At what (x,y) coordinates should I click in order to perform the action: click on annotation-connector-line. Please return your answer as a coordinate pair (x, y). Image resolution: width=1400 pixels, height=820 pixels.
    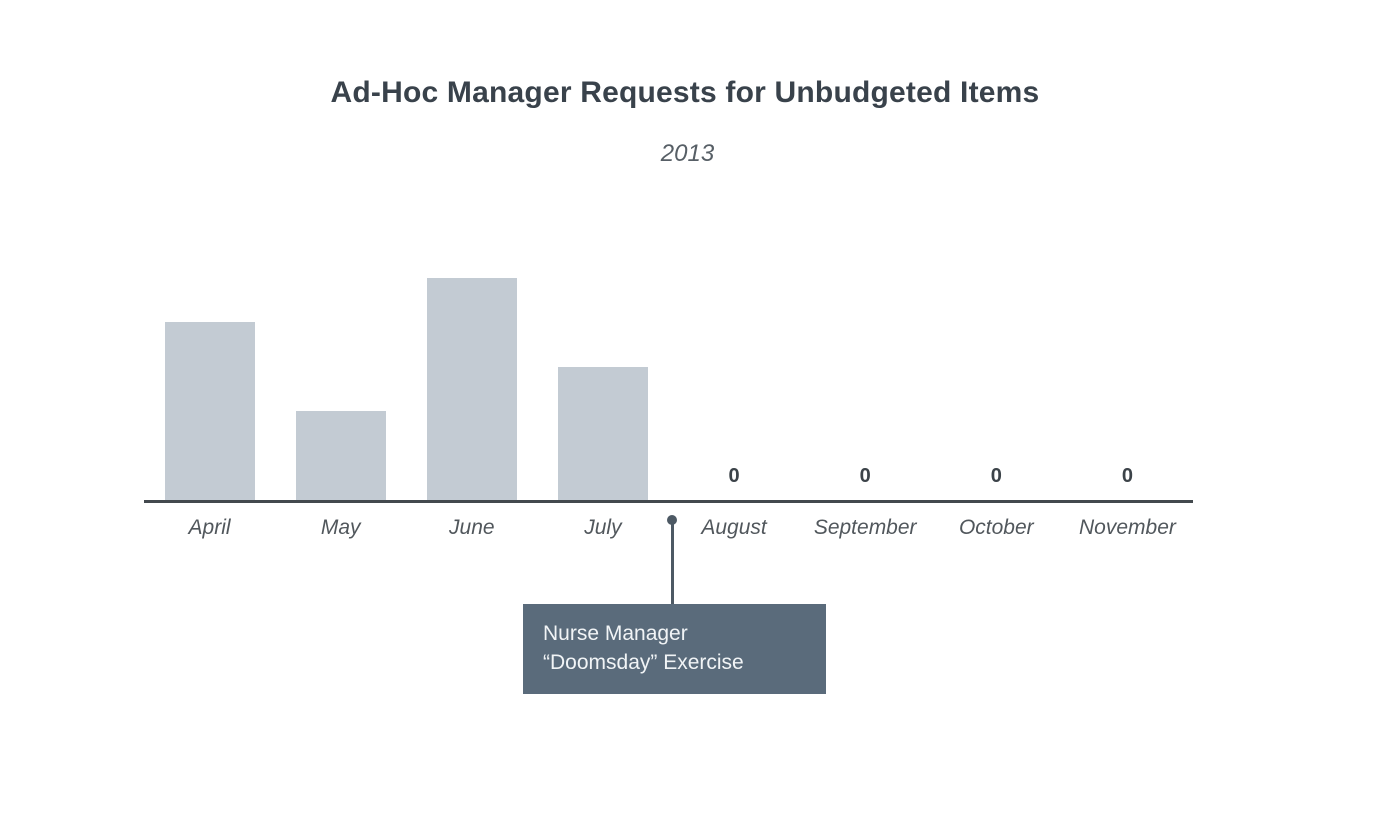
    Looking at the image, I should click on (672, 564).